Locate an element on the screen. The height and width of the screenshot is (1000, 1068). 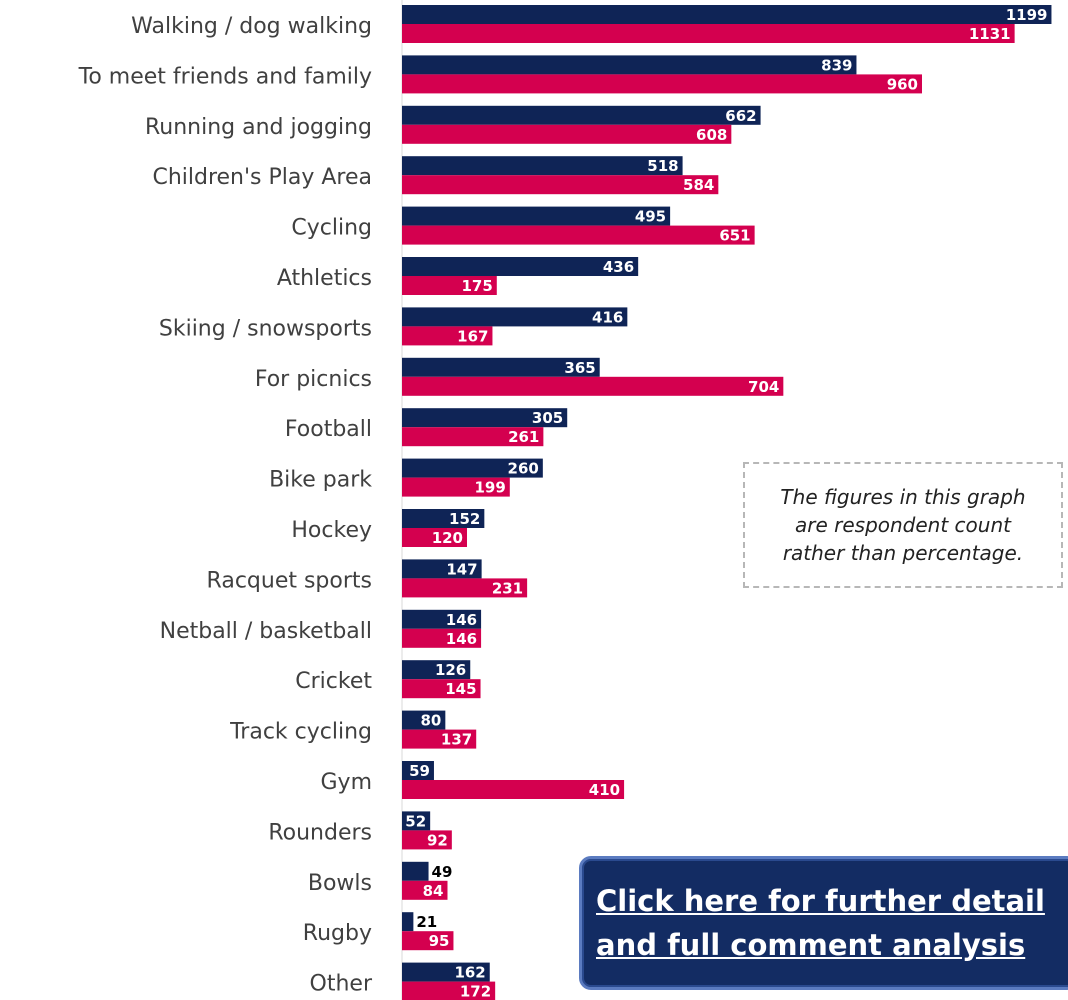
data-label-series1: 80 is located at coordinates (430, 721).